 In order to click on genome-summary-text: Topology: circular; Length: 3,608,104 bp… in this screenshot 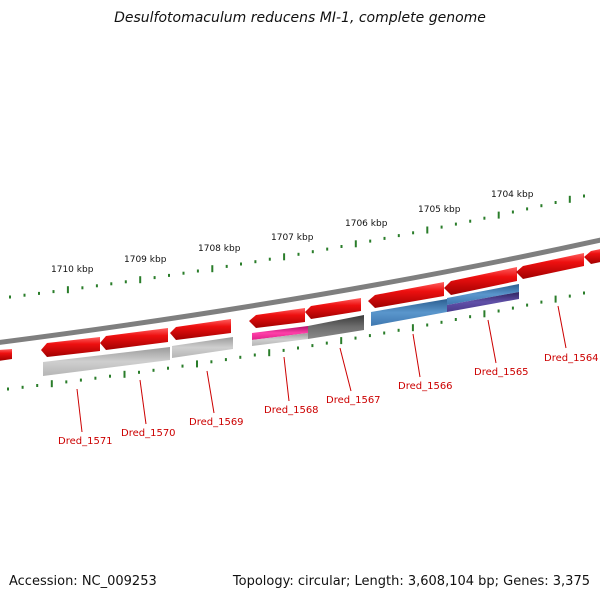, I will do `click(411, 581)`.